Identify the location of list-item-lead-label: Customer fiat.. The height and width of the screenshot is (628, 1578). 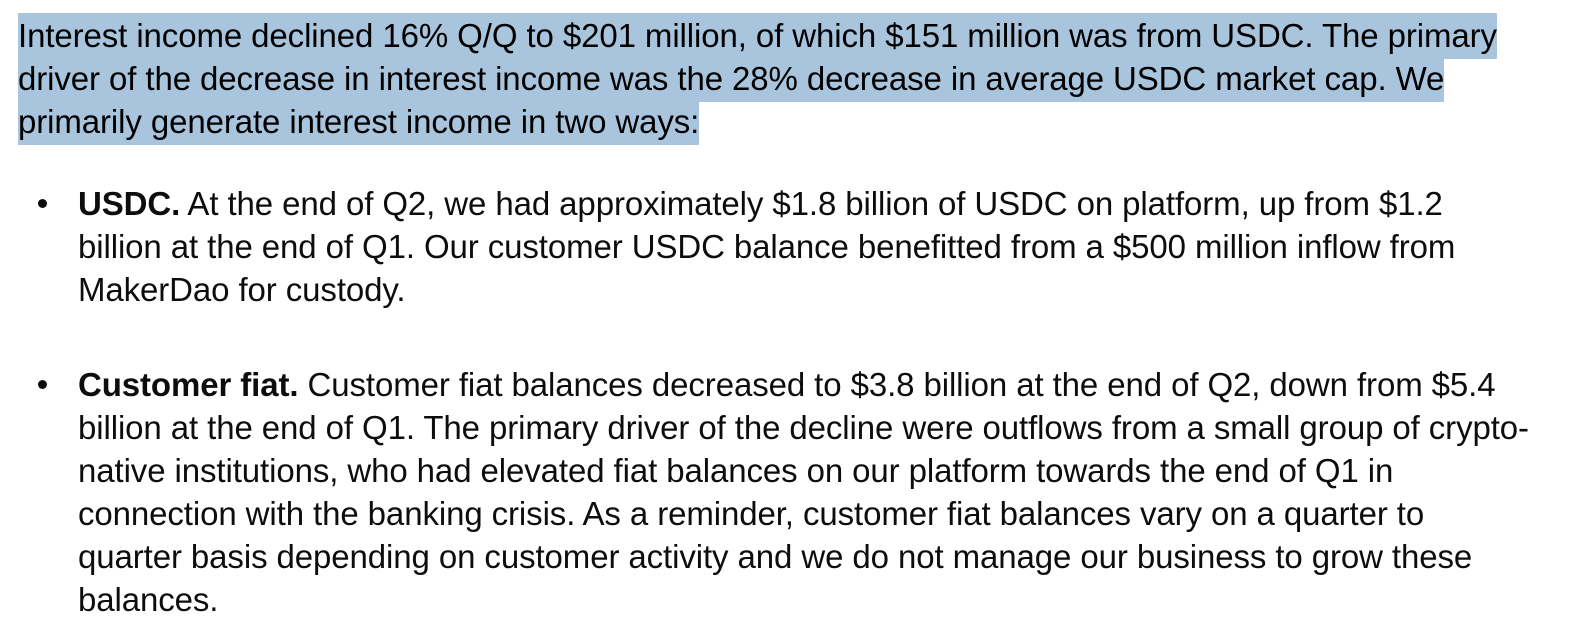
(188, 384).